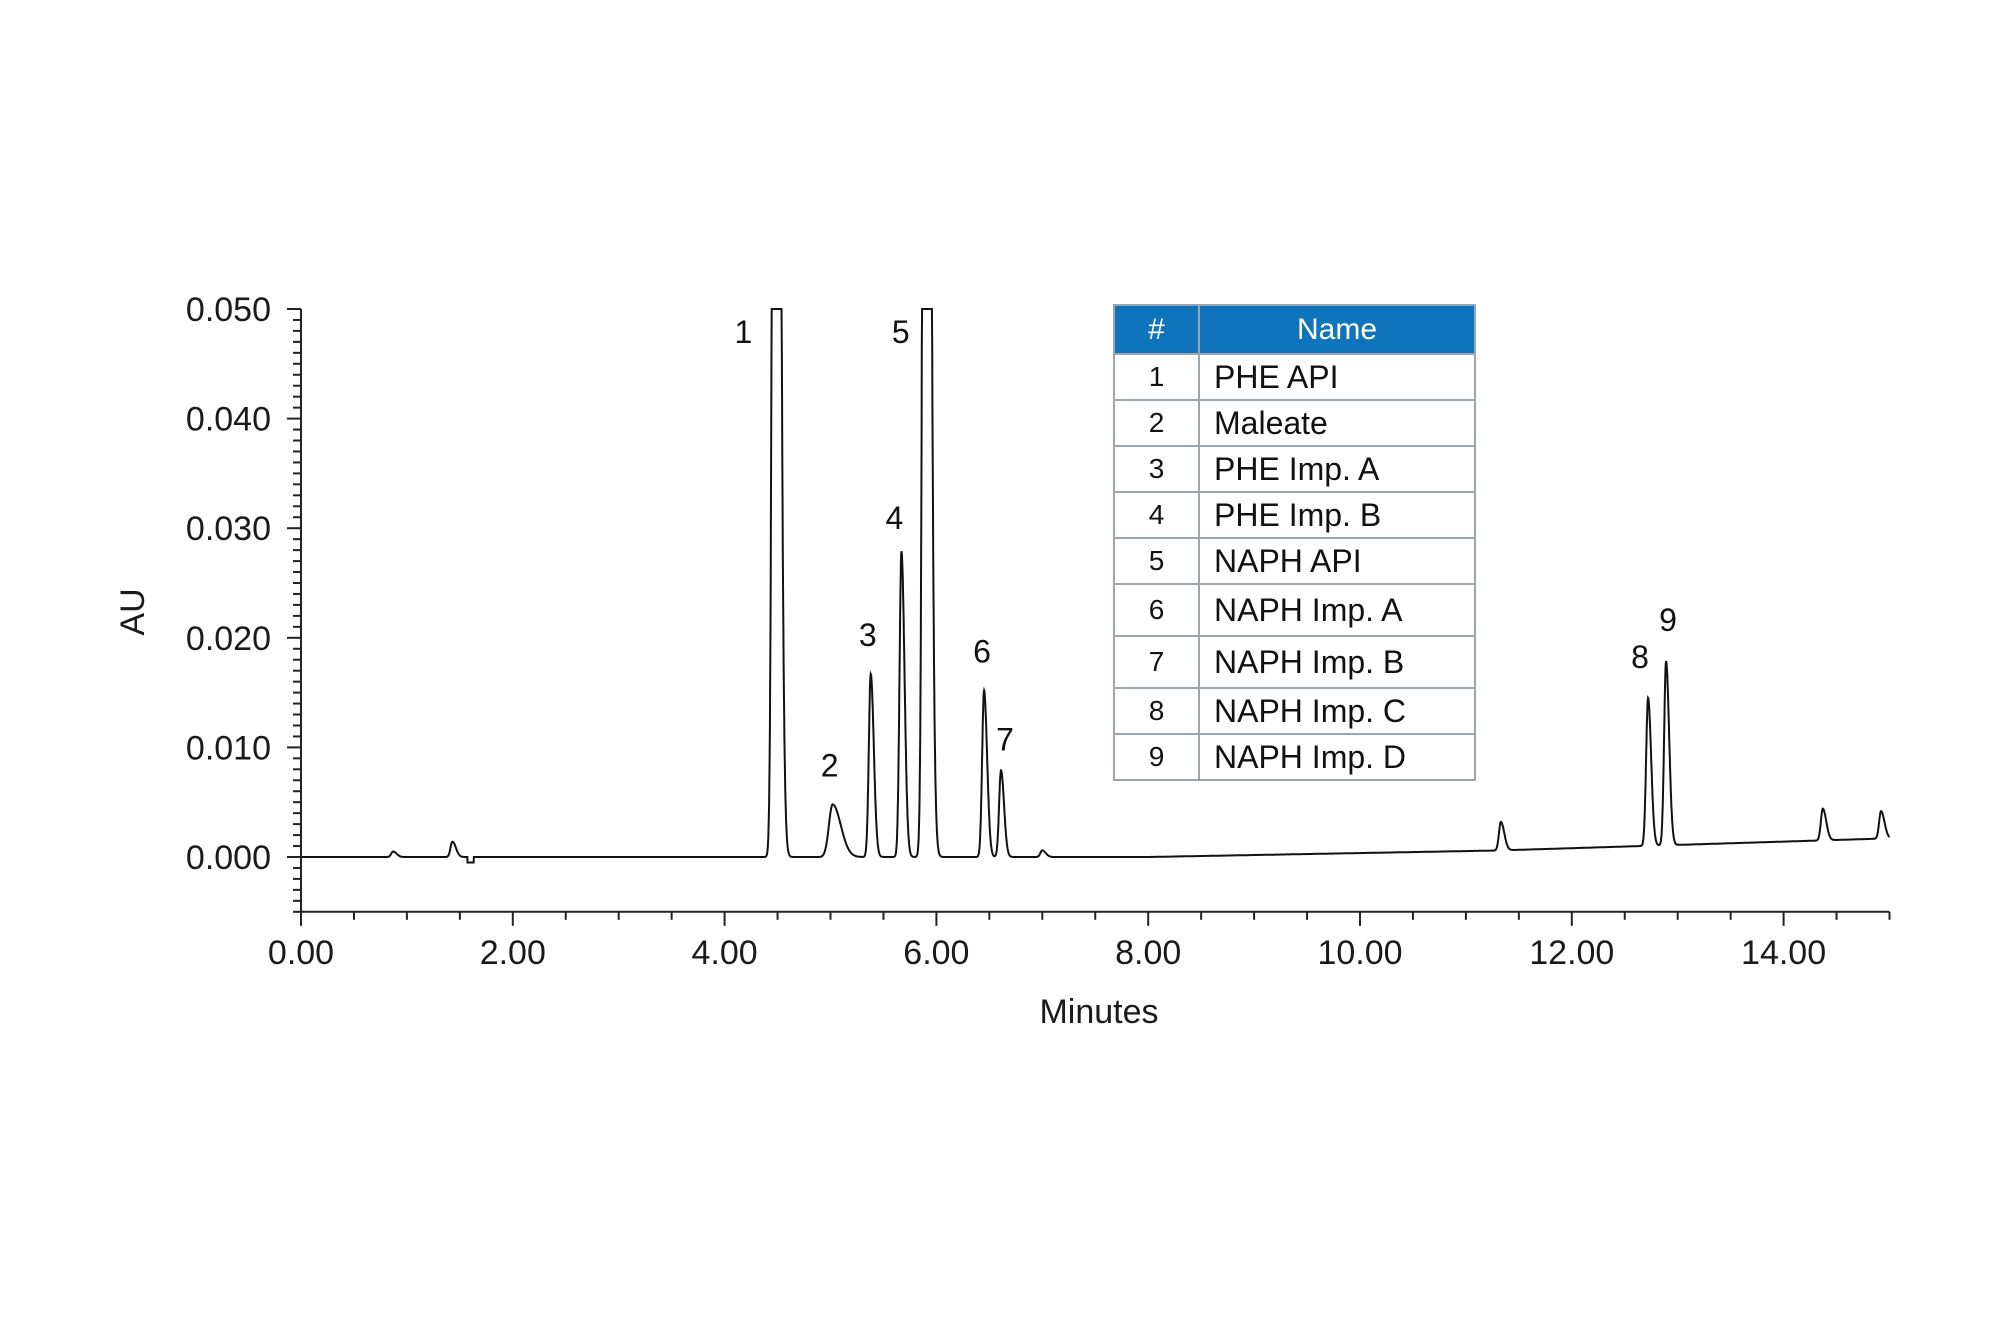 The width and height of the screenshot is (2000, 1333). Describe the element at coordinates (895, 518) in the screenshot. I see `peak-label-4: 4` at that location.